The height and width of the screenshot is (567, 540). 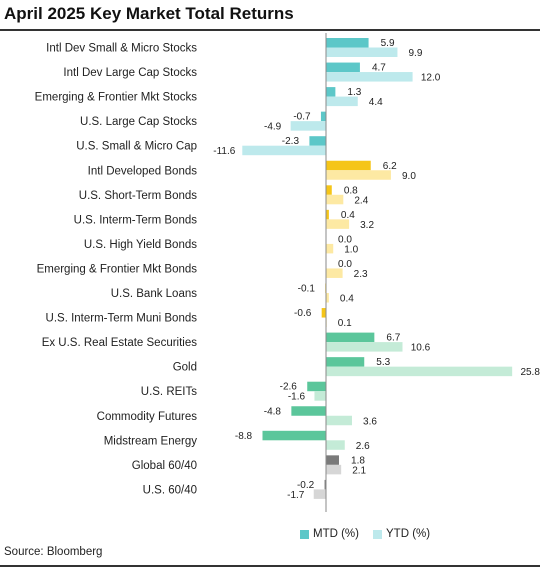 What do you see at coordinates (304, 534) in the screenshot?
I see `legend-swatch-mtd` at bounding box center [304, 534].